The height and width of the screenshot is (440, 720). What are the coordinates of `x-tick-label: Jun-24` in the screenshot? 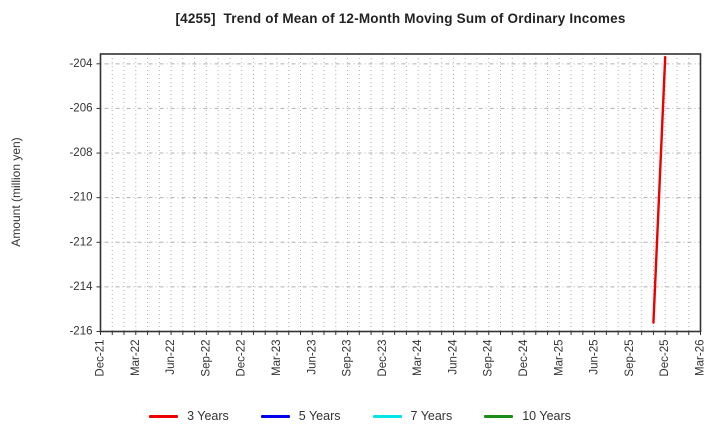 It's located at (453, 357).